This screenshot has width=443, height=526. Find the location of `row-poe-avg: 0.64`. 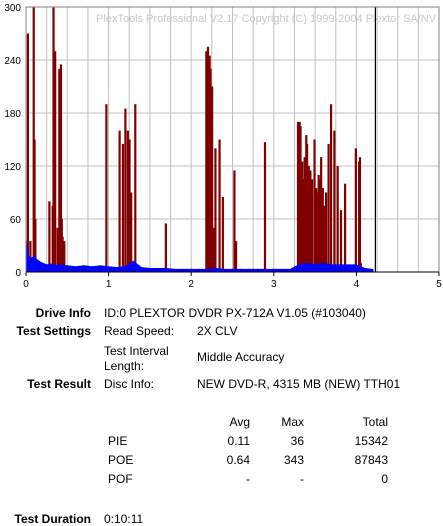

row-poe-avg: 0.64 is located at coordinates (238, 460).